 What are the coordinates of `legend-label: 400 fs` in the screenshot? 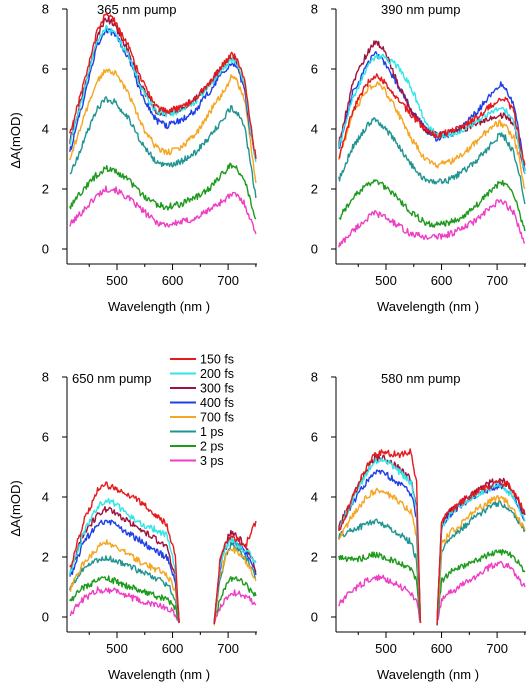 It's located at (217, 403).